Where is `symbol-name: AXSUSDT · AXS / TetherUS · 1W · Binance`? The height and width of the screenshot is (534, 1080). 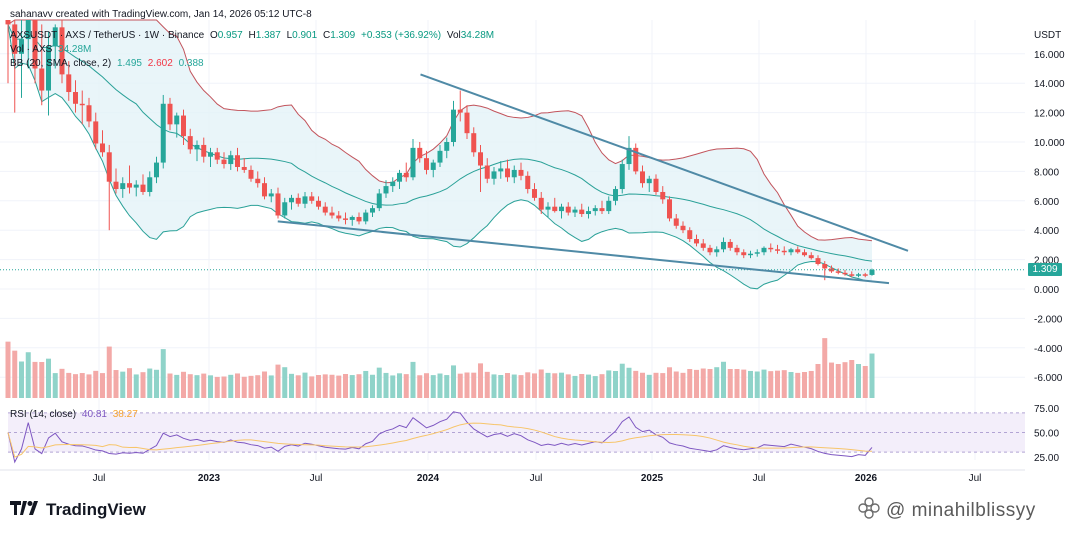
symbol-name: AXSUSDT · AXS / TetherUS · 1W · Binance is located at coordinates (107, 35).